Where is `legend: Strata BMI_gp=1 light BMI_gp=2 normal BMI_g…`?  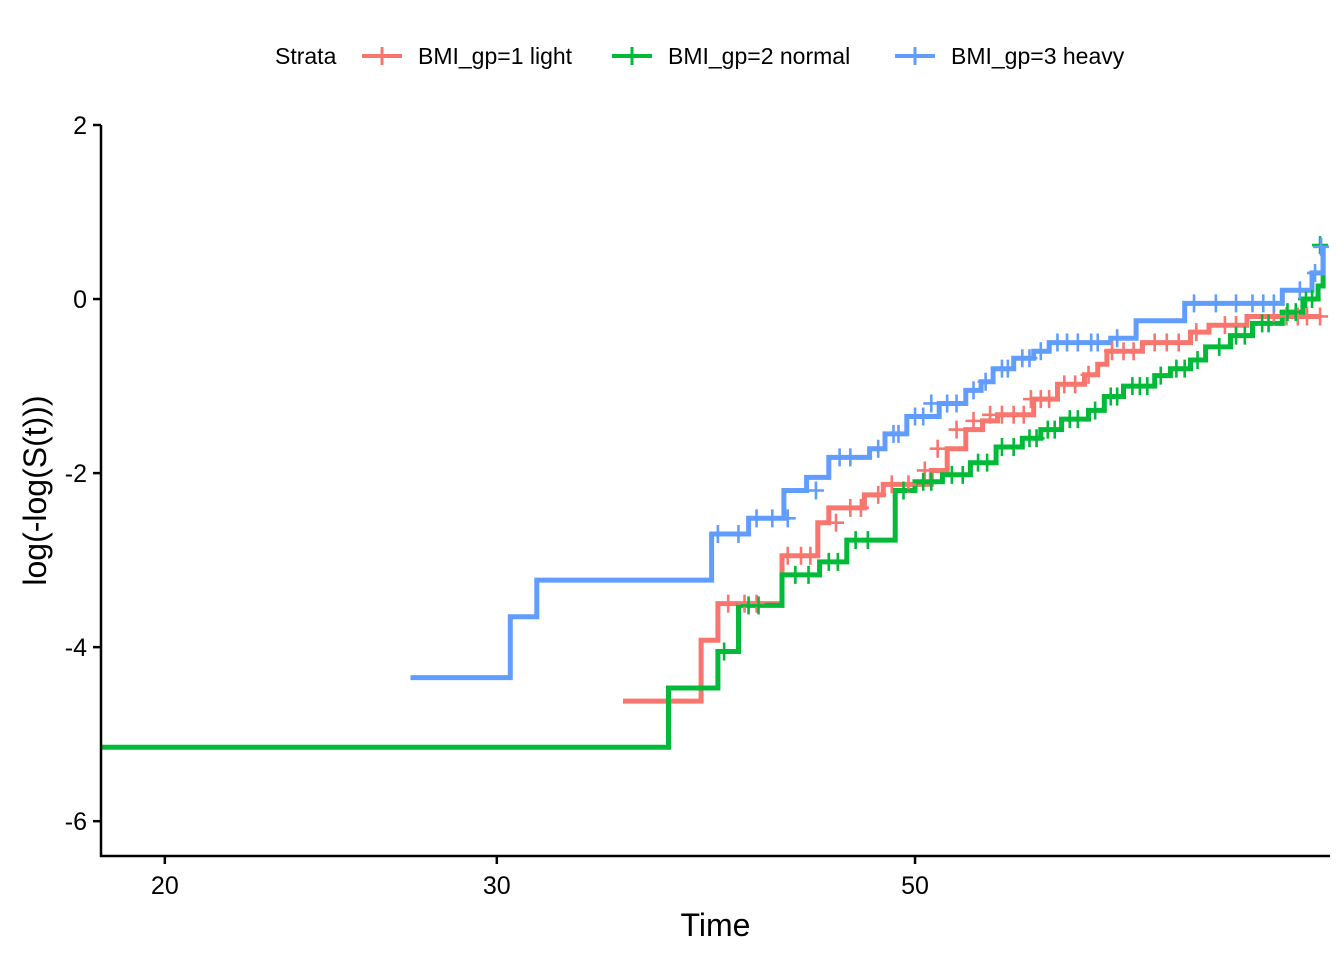 legend: Strata BMI_gp=1 light BMI_gp=2 normal BMI_g… is located at coordinates (700, 56).